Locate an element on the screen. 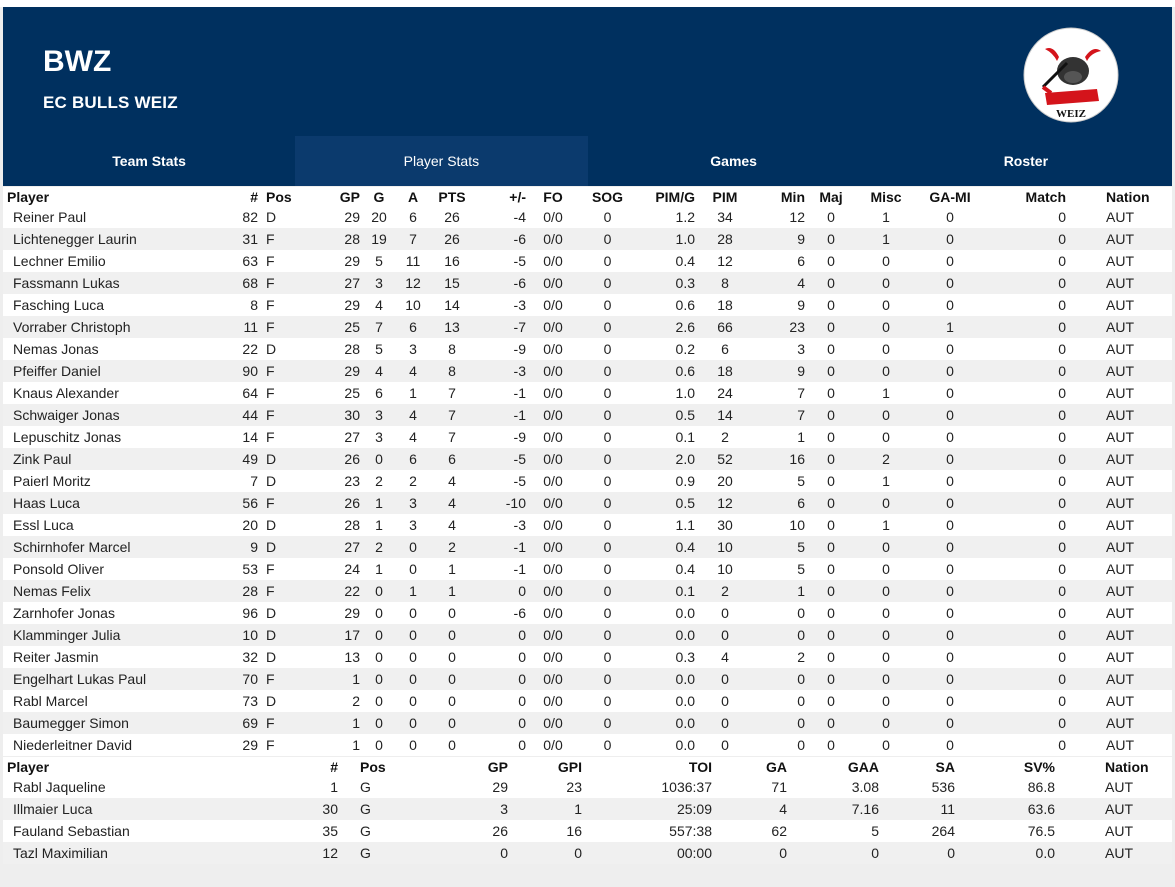  player-name: Haas Luca is located at coordinates (113, 503).